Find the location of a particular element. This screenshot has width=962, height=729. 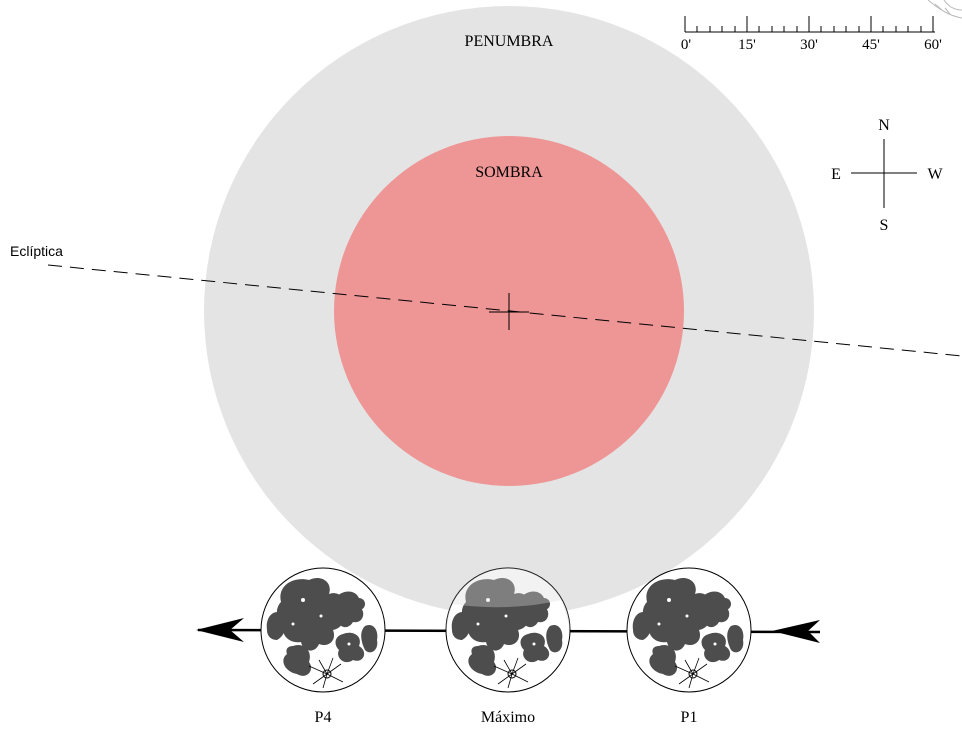

compass-north: N is located at coordinates (884, 125).